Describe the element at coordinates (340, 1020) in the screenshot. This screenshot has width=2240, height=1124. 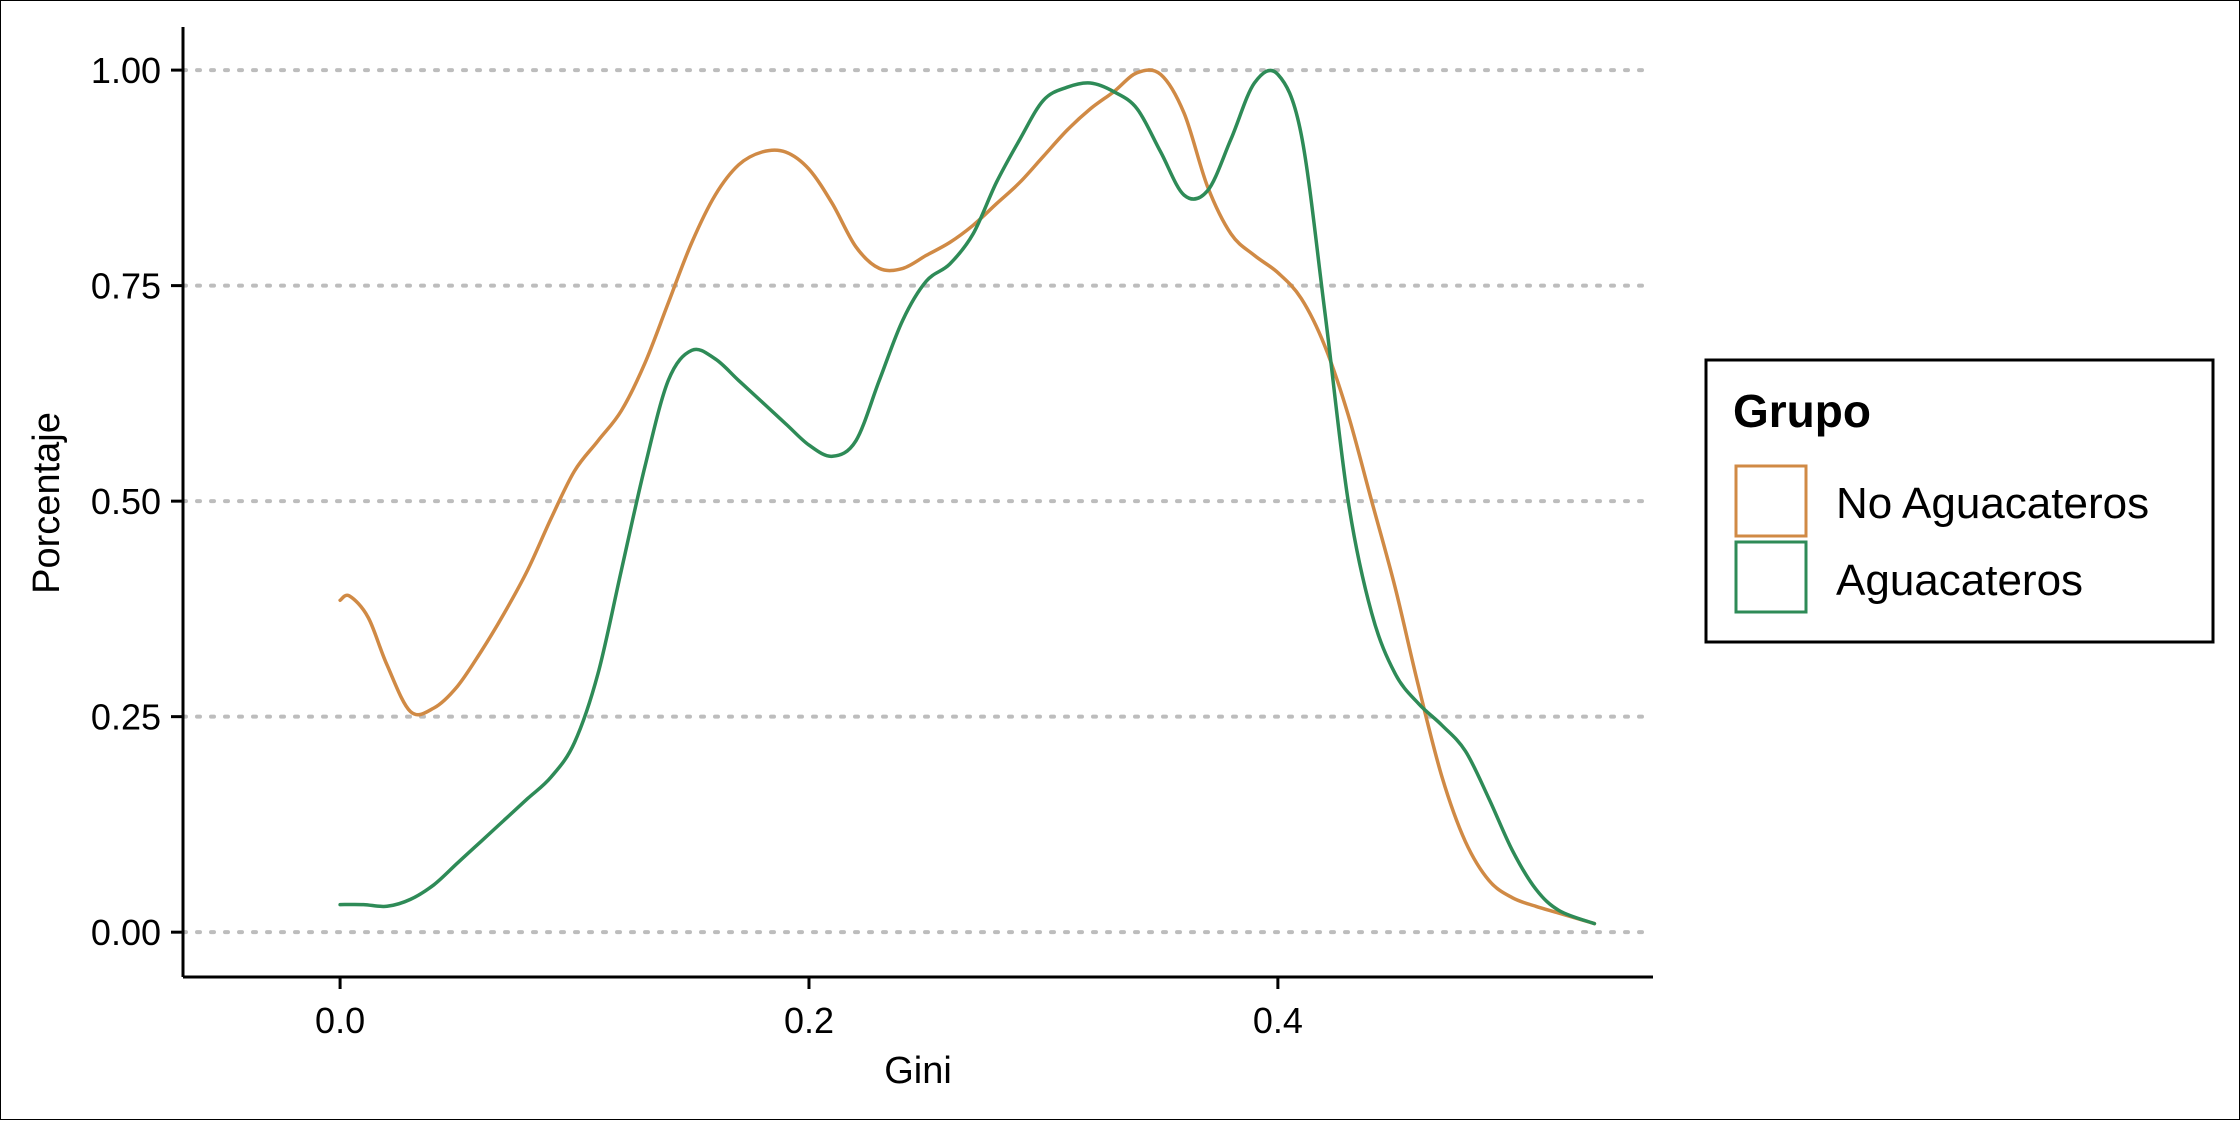
I see `x-tick-label: 0.0` at that location.